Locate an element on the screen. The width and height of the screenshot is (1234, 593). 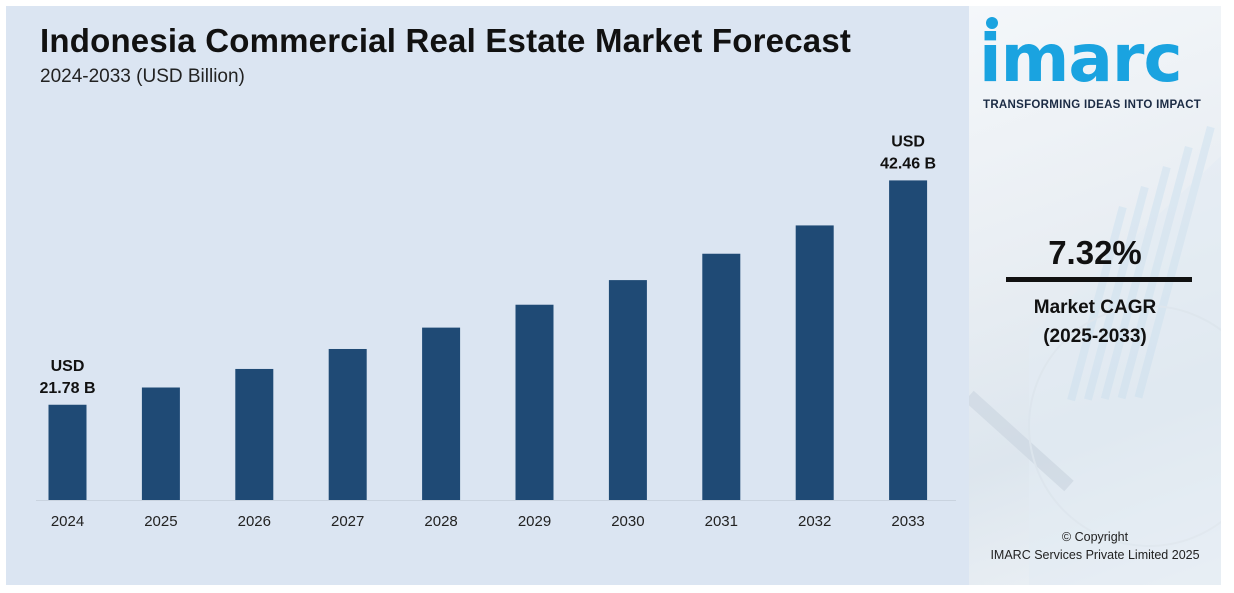
x-tick-label-2030: 2030 is located at coordinates (627, 521).